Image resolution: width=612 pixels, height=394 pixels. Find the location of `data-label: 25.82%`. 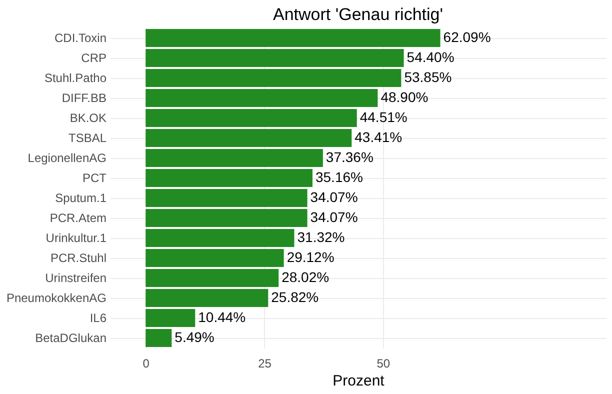

data-label: 25.82% is located at coordinates (295, 297).